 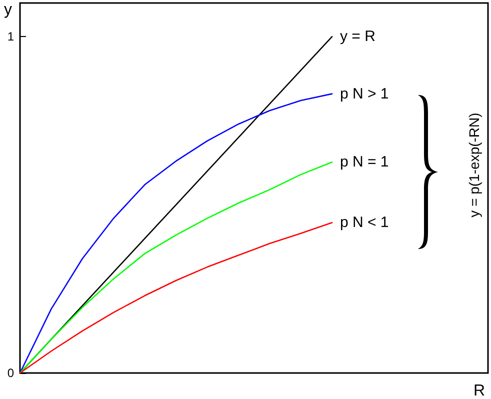 What do you see at coordinates (474, 165) in the screenshot?
I see `annotation: y = p(1-exp(-RN)` at bounding box center [474, 165].